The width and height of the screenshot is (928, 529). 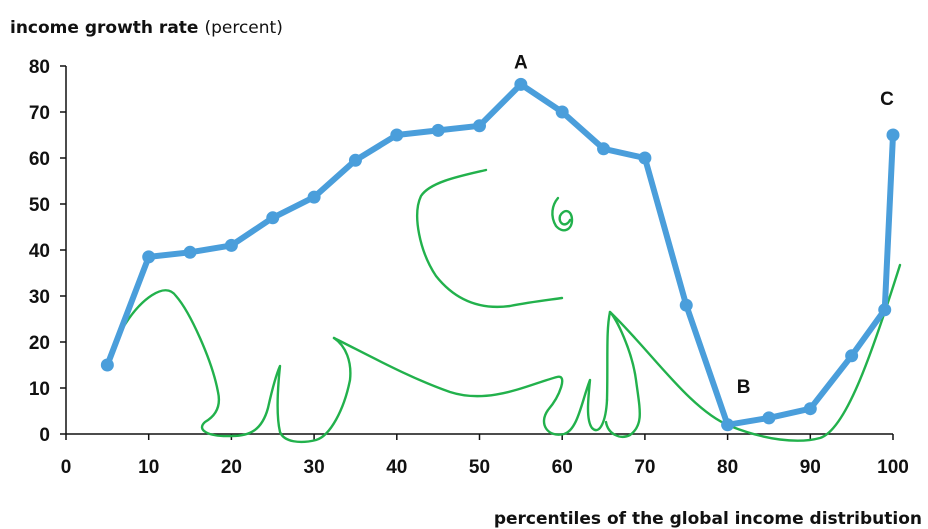 I want to click on annotation-c: C, so click(x=887, y=99).